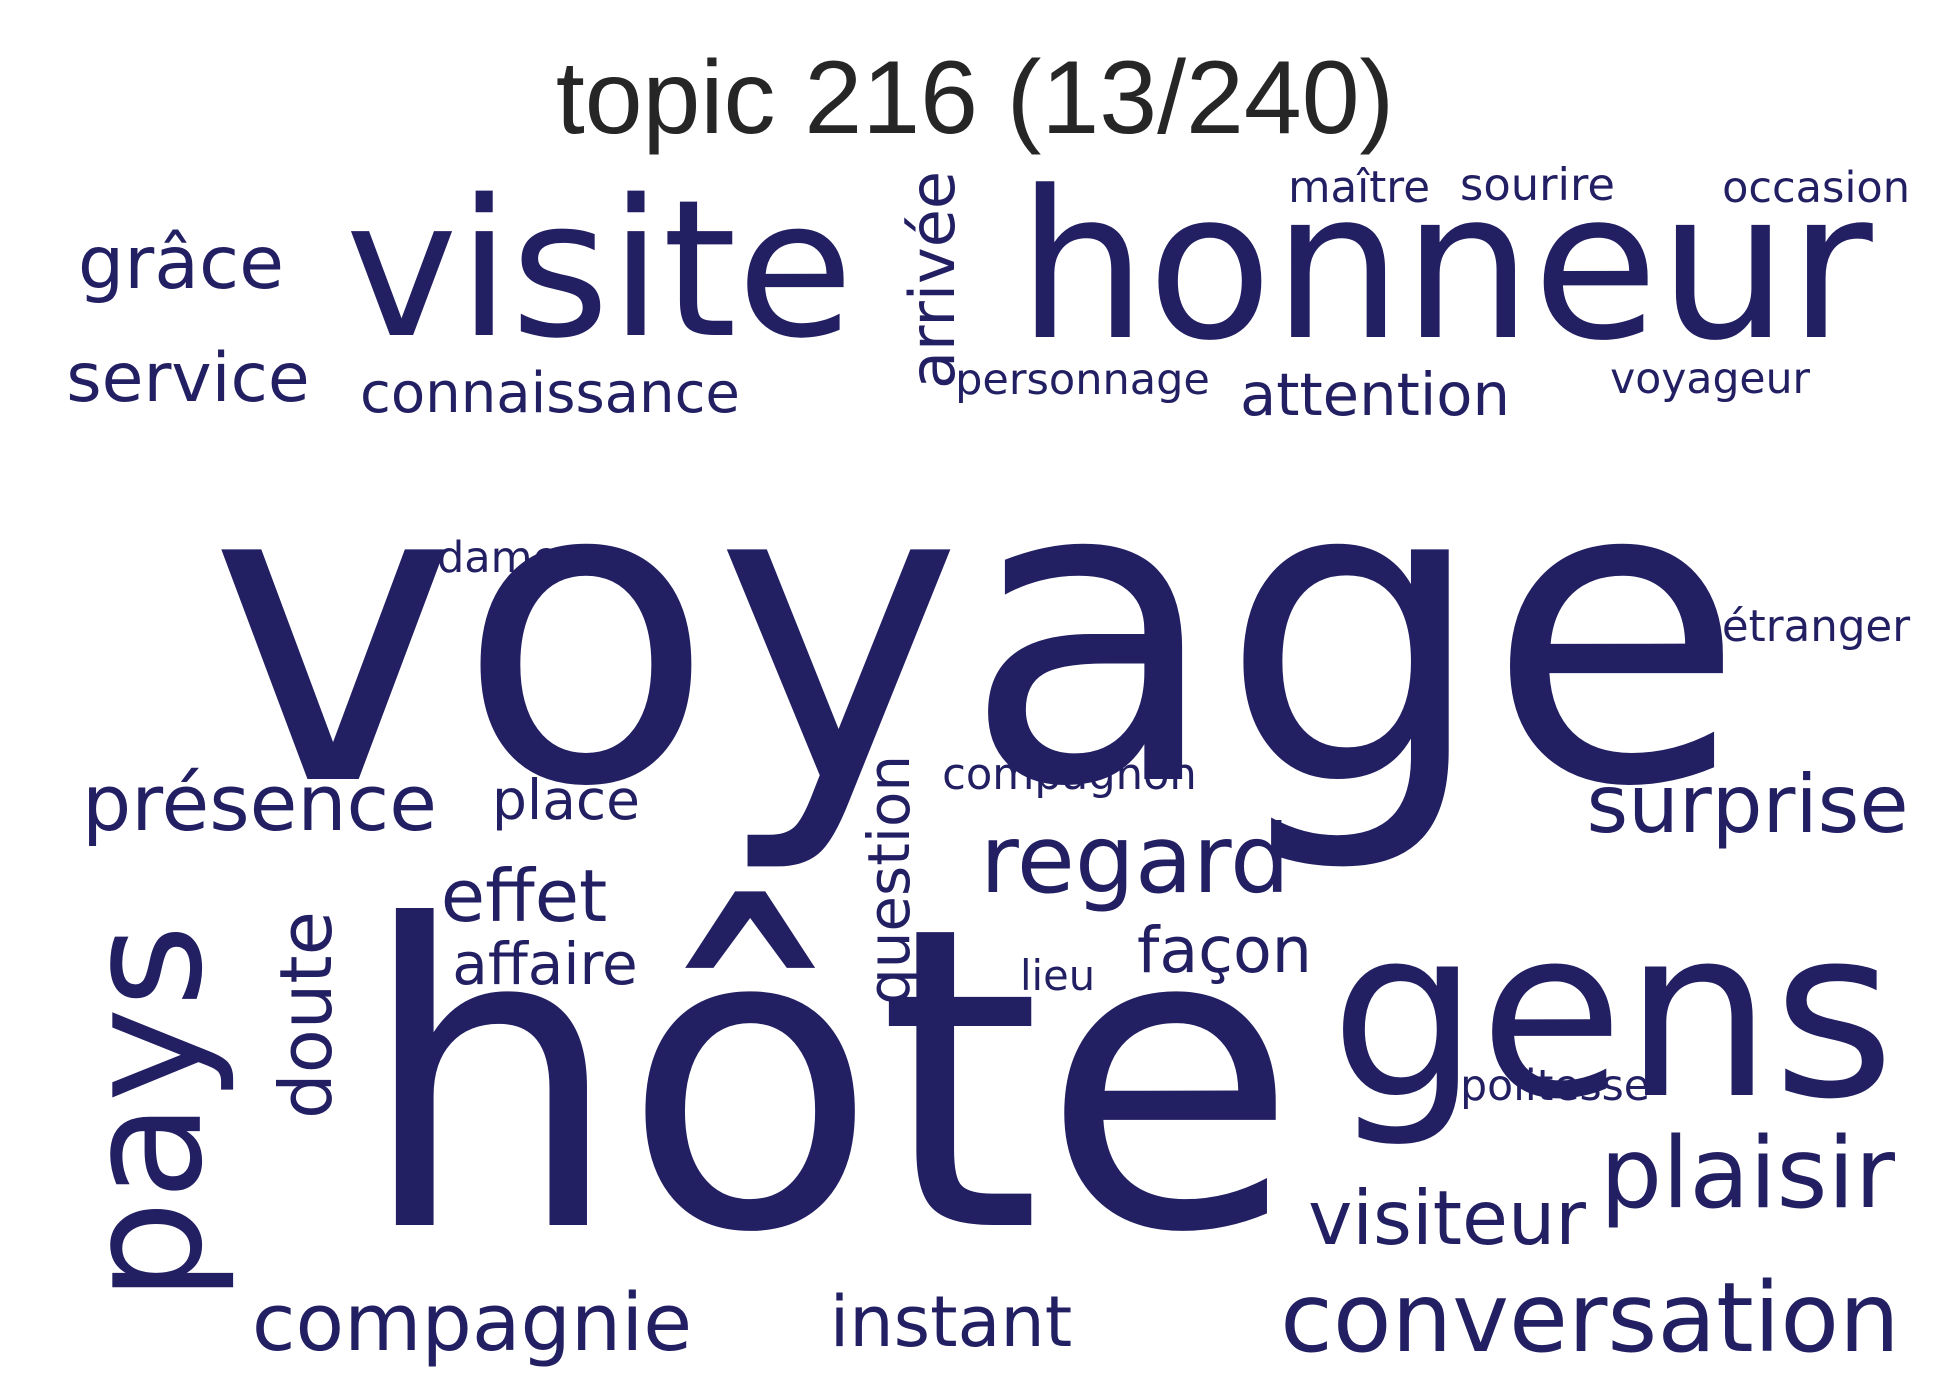 Image resolution: width=1950 pixels, height=1400 pixels. What do you see at coordinates (1555, 1087) in the screenshot?
I see `cloud-word: politesse` at bounding box center [1555, 1087].